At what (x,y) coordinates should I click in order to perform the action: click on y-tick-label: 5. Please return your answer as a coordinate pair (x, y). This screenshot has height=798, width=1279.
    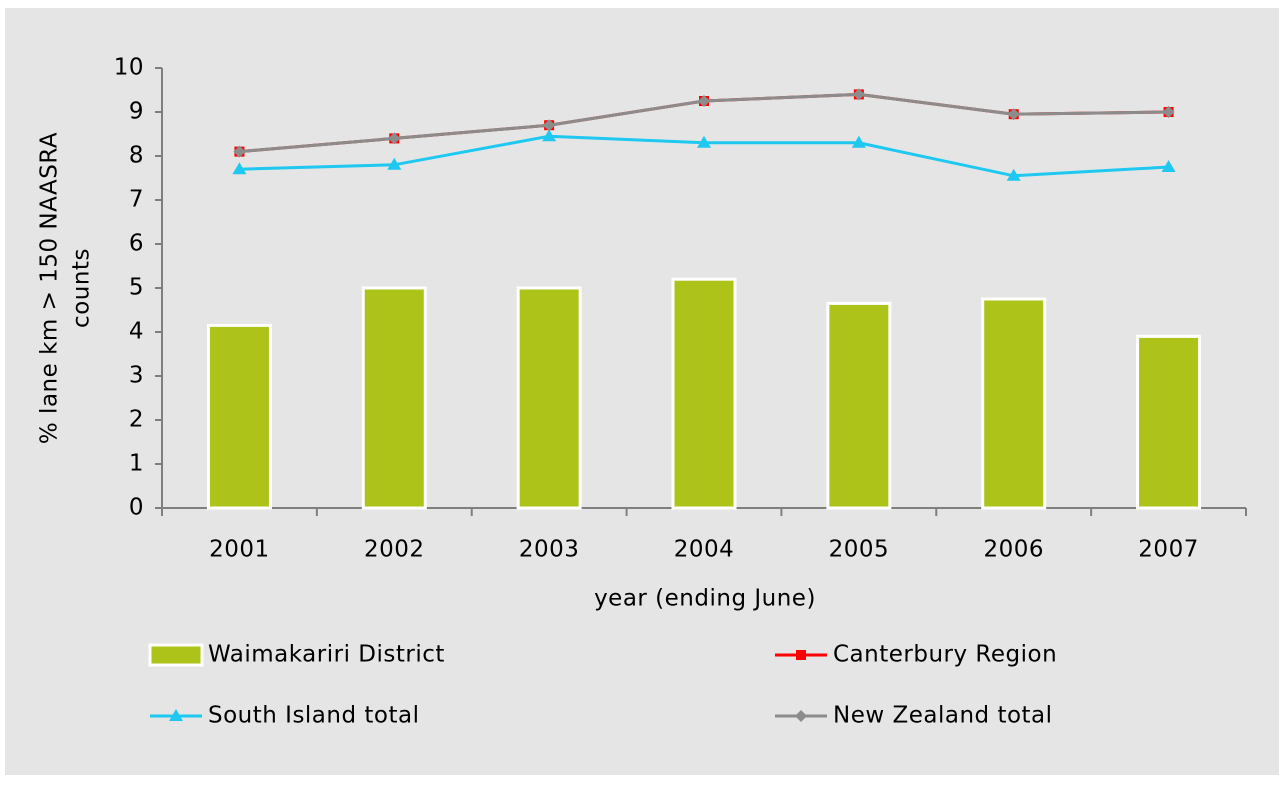
    Looking at the image, I should click on (136, 288).